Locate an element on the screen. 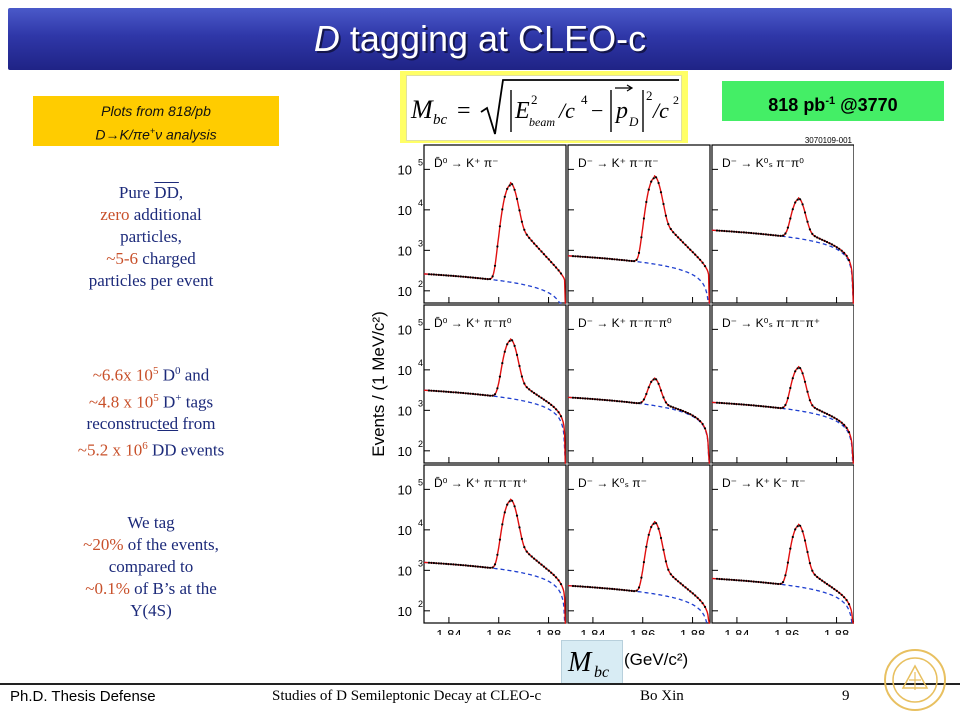  x-tick-label: 1.88 is located at coordinates (692, 631).